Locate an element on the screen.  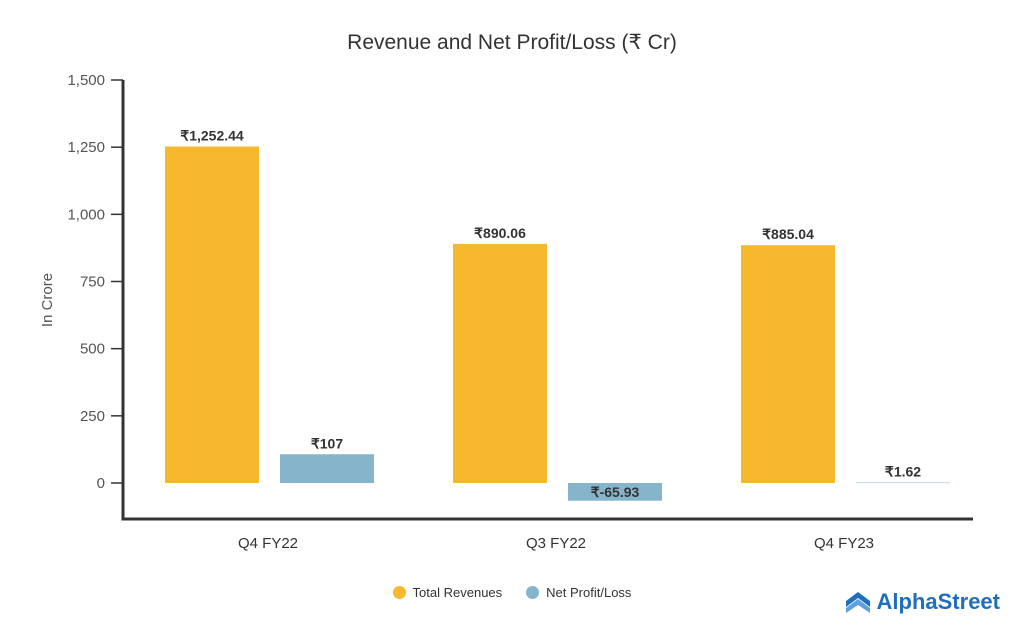
x-tick-label: Q4 FY22 is located at coordinates (268, 543).